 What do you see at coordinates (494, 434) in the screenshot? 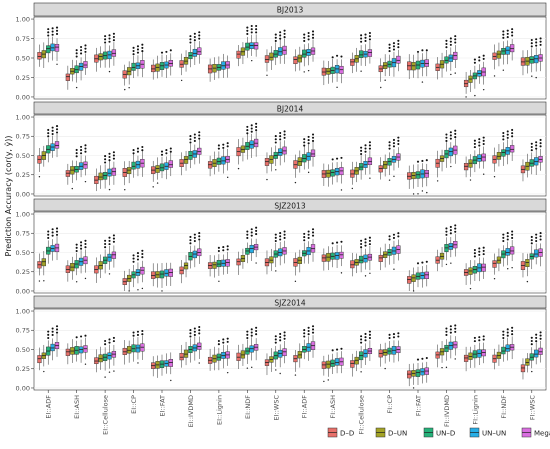
I see `legend-label: UN–UN` at bounding box center [494, 434].